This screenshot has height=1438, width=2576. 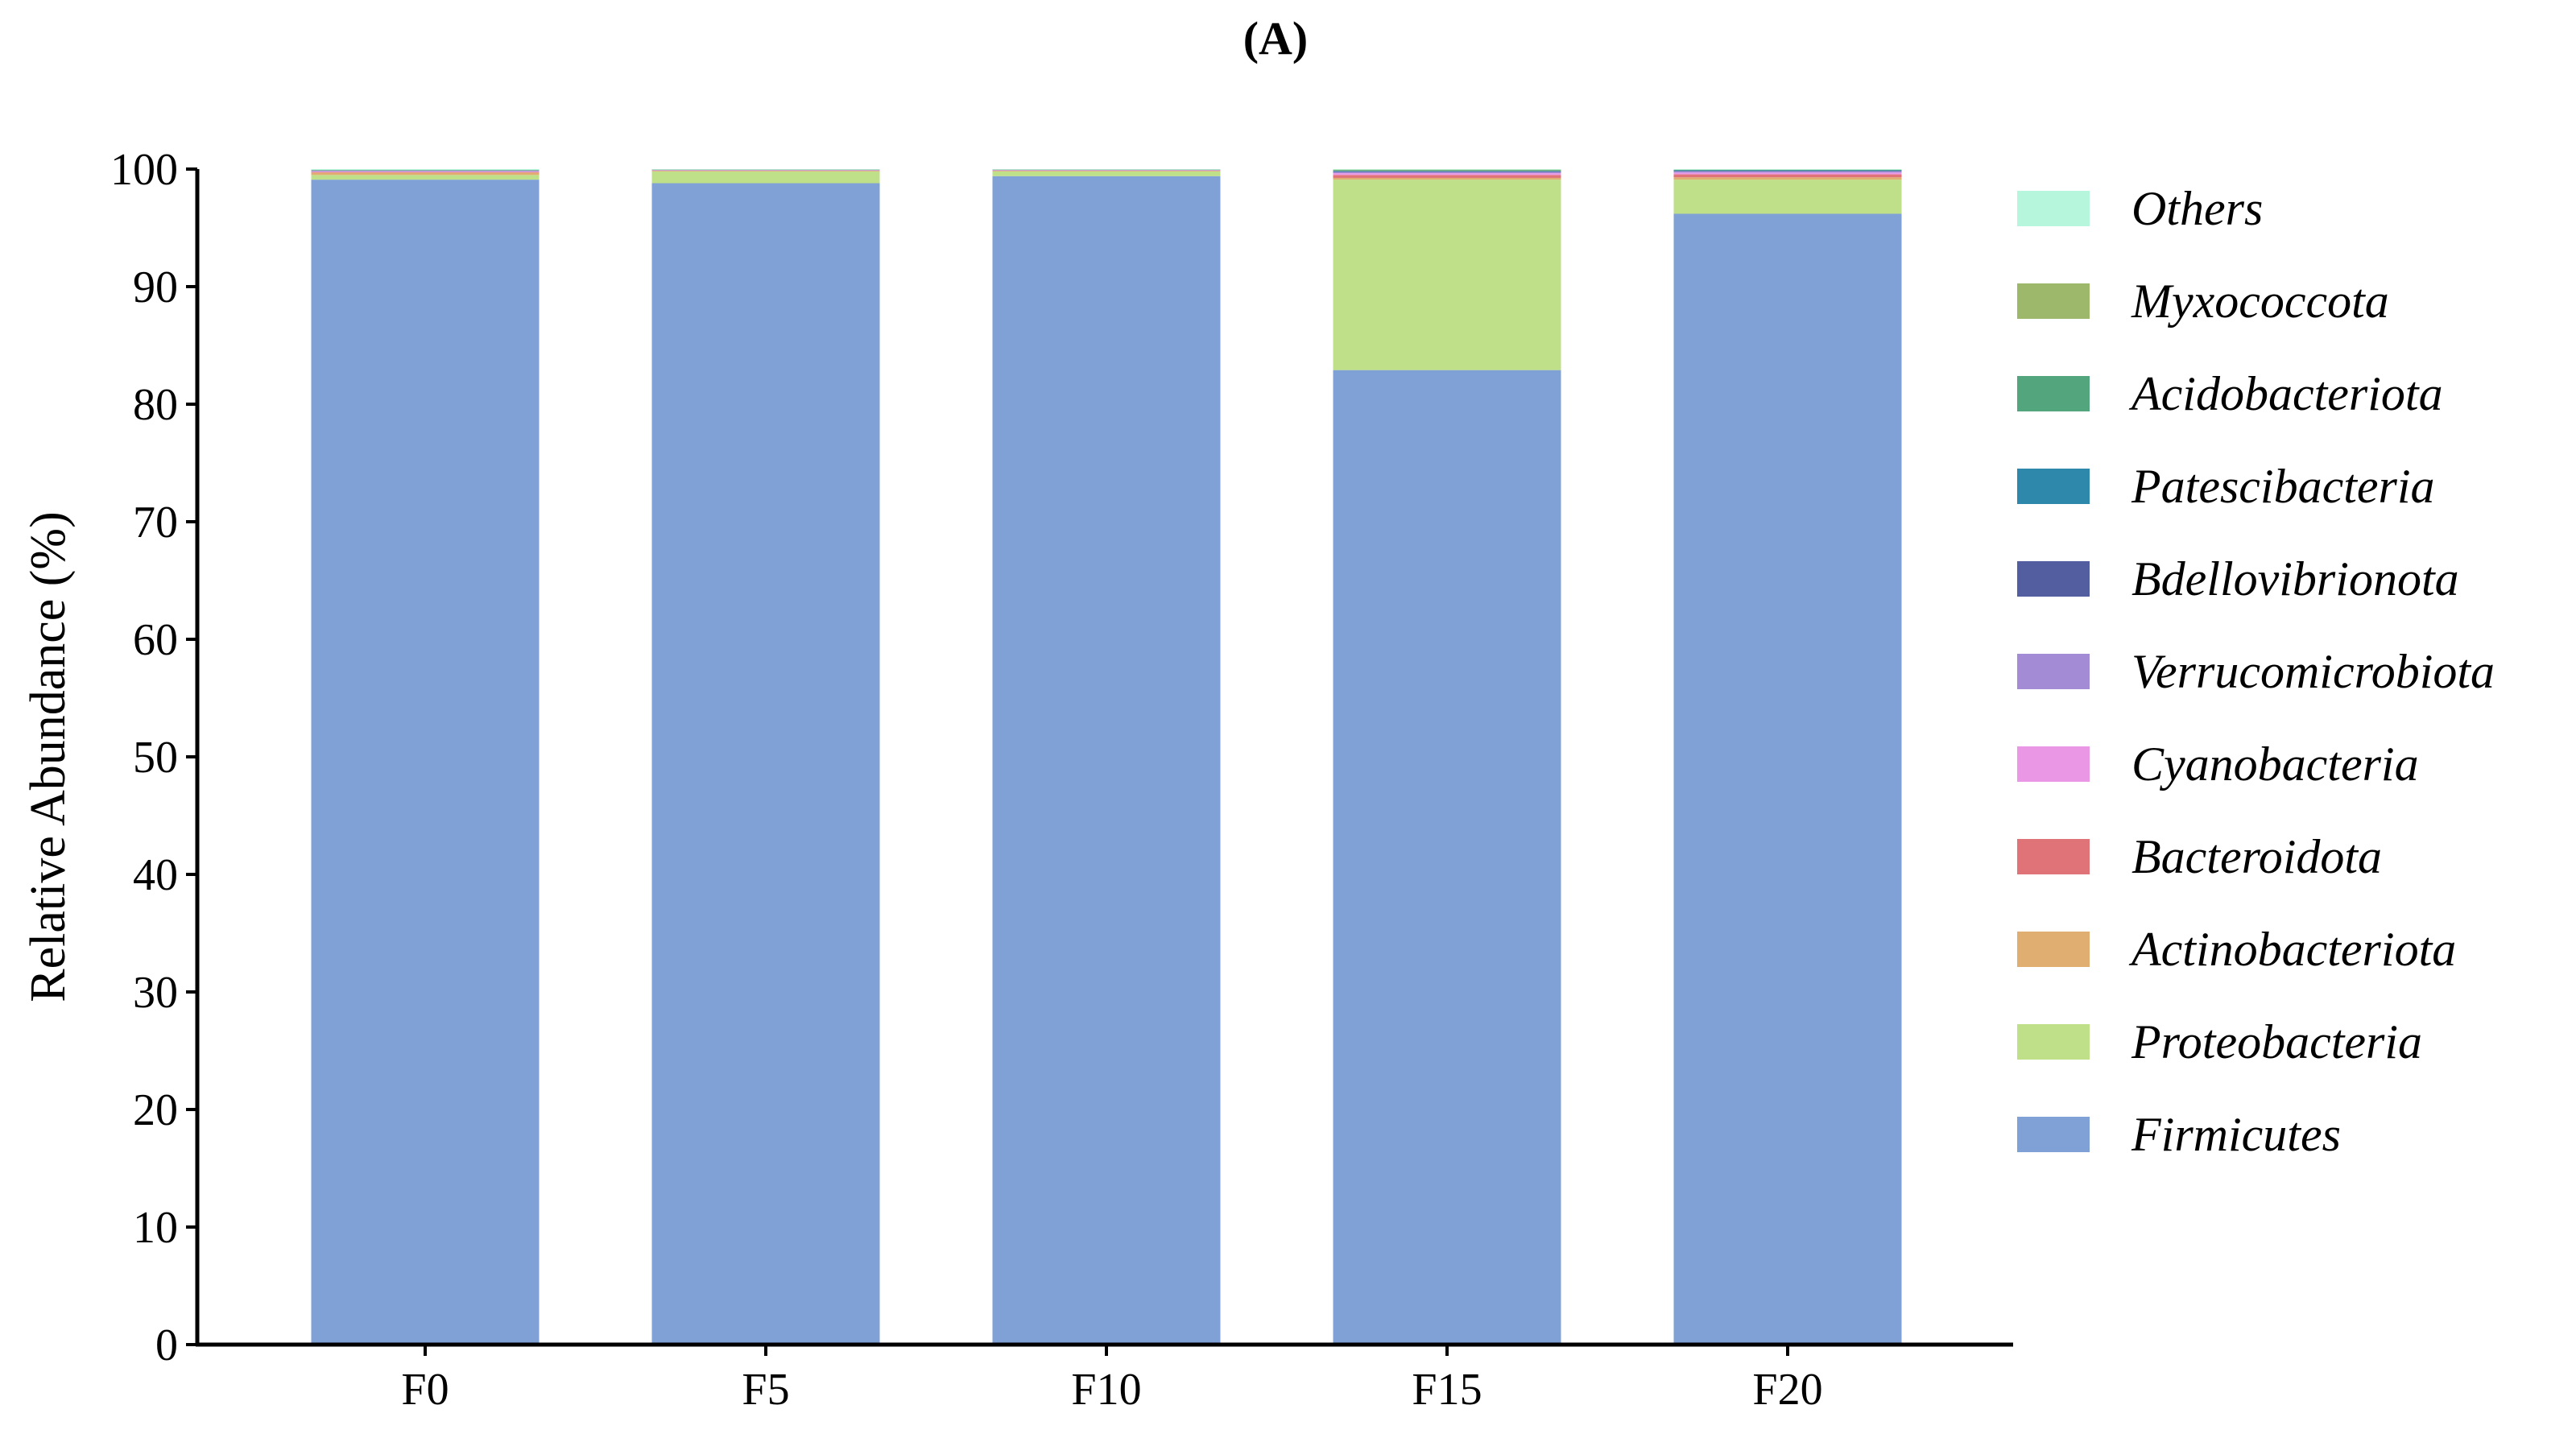 I want to click on bar-segment-f15-acidobacteriota, so click(x=1447, y=170).